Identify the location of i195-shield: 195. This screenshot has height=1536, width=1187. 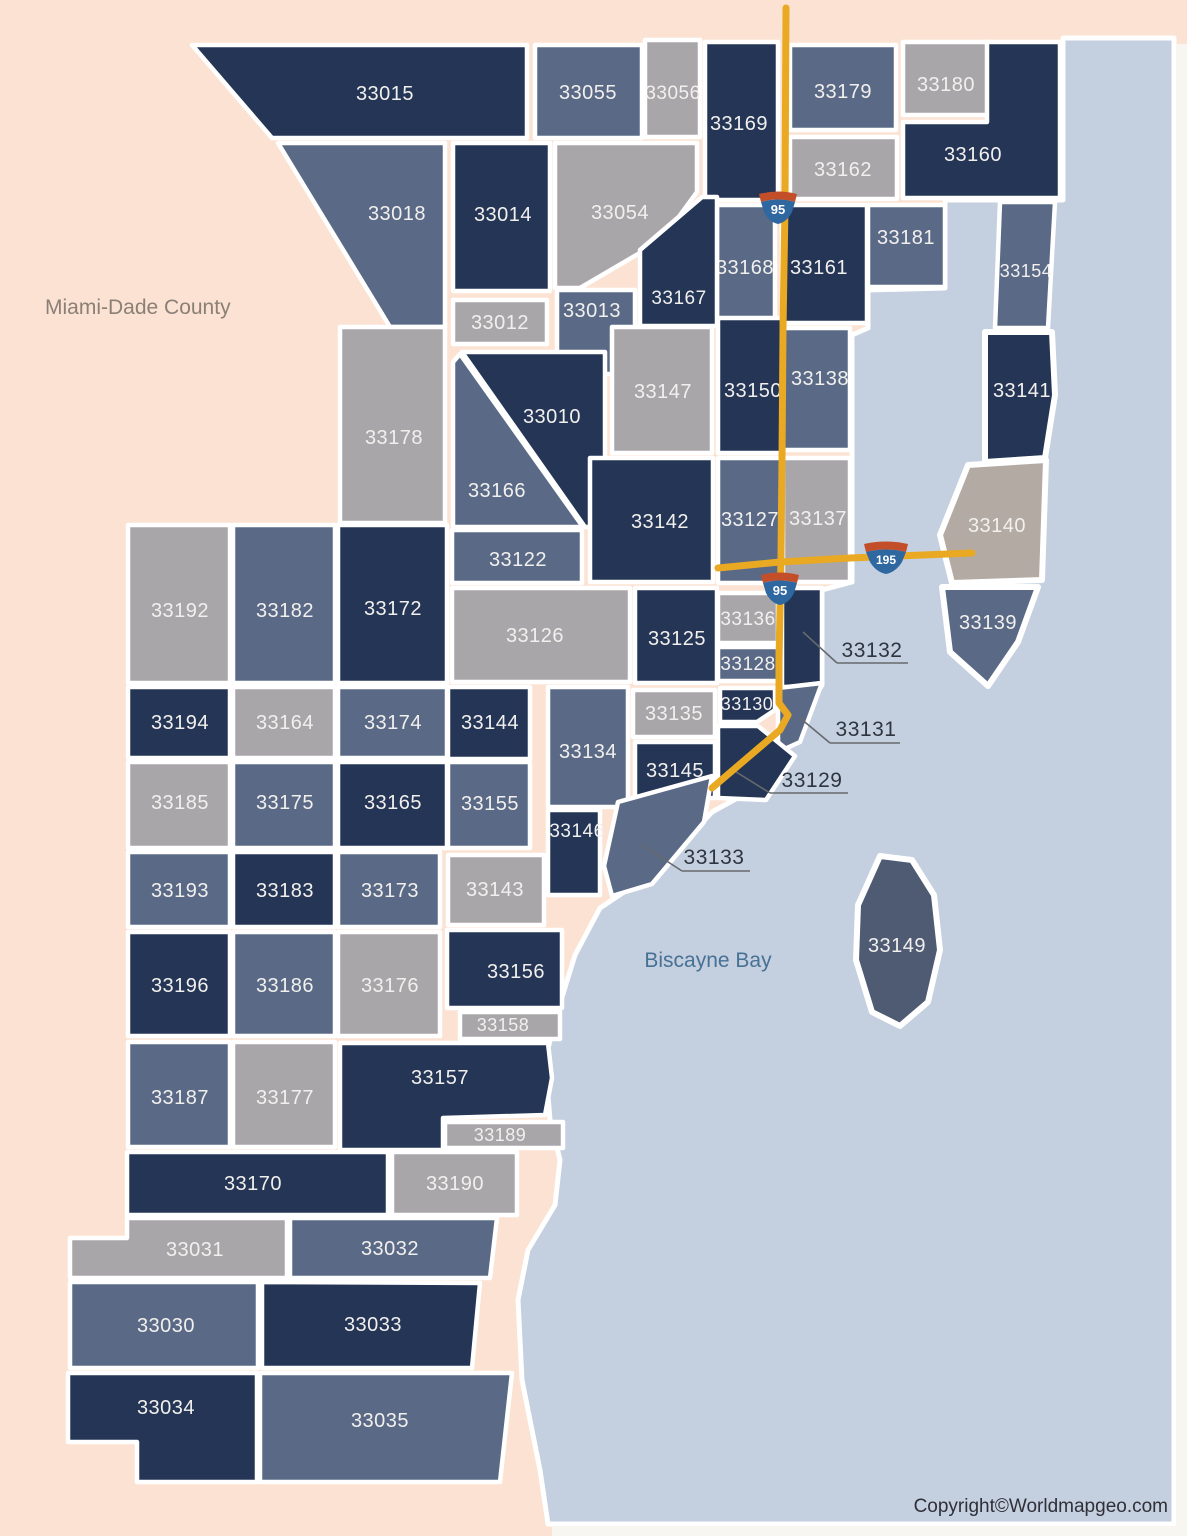
(886, 557).